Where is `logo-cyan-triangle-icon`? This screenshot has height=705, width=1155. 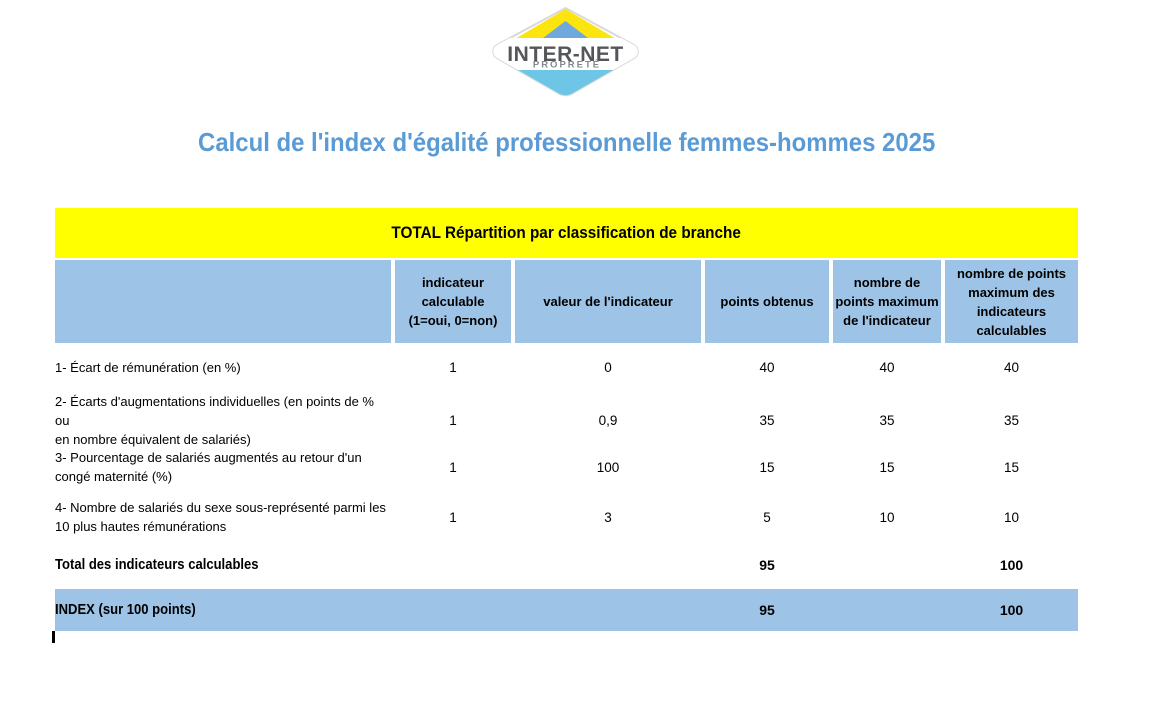 logo-cyan-triangle-icon is located at coordinates (565, 83).